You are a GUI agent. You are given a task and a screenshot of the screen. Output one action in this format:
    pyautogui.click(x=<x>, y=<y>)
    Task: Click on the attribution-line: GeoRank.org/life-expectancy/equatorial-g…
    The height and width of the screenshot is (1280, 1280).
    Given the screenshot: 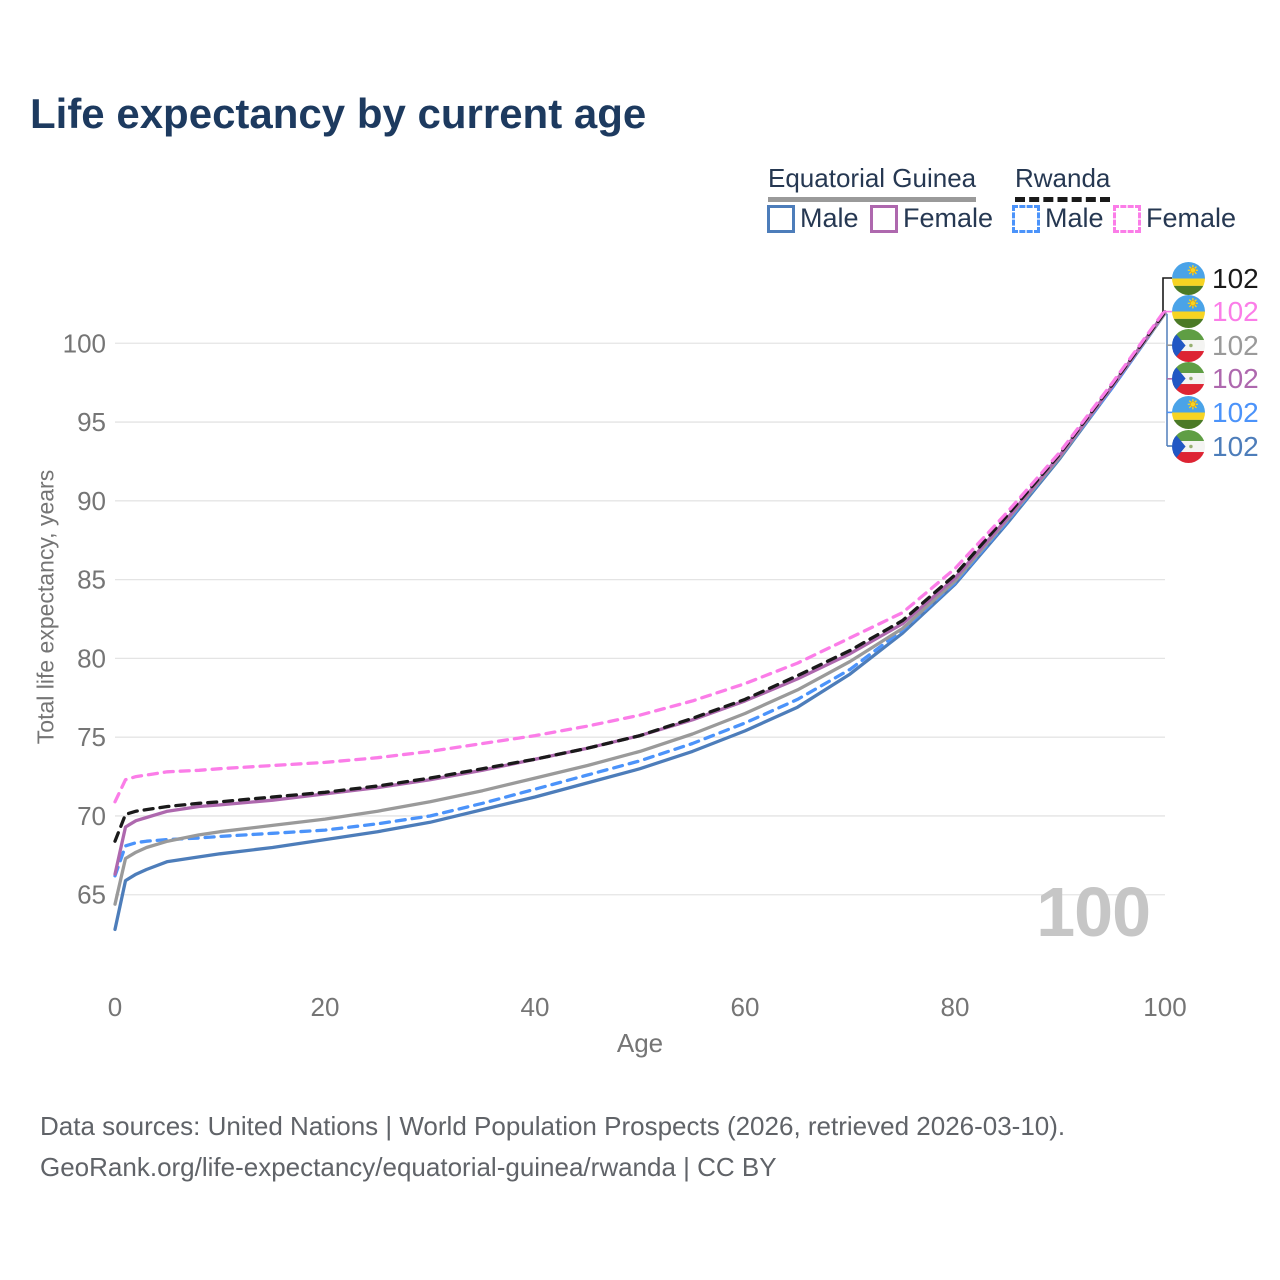 What is the action you would take?
    pyautogui.click(x=408, y=1167)
    